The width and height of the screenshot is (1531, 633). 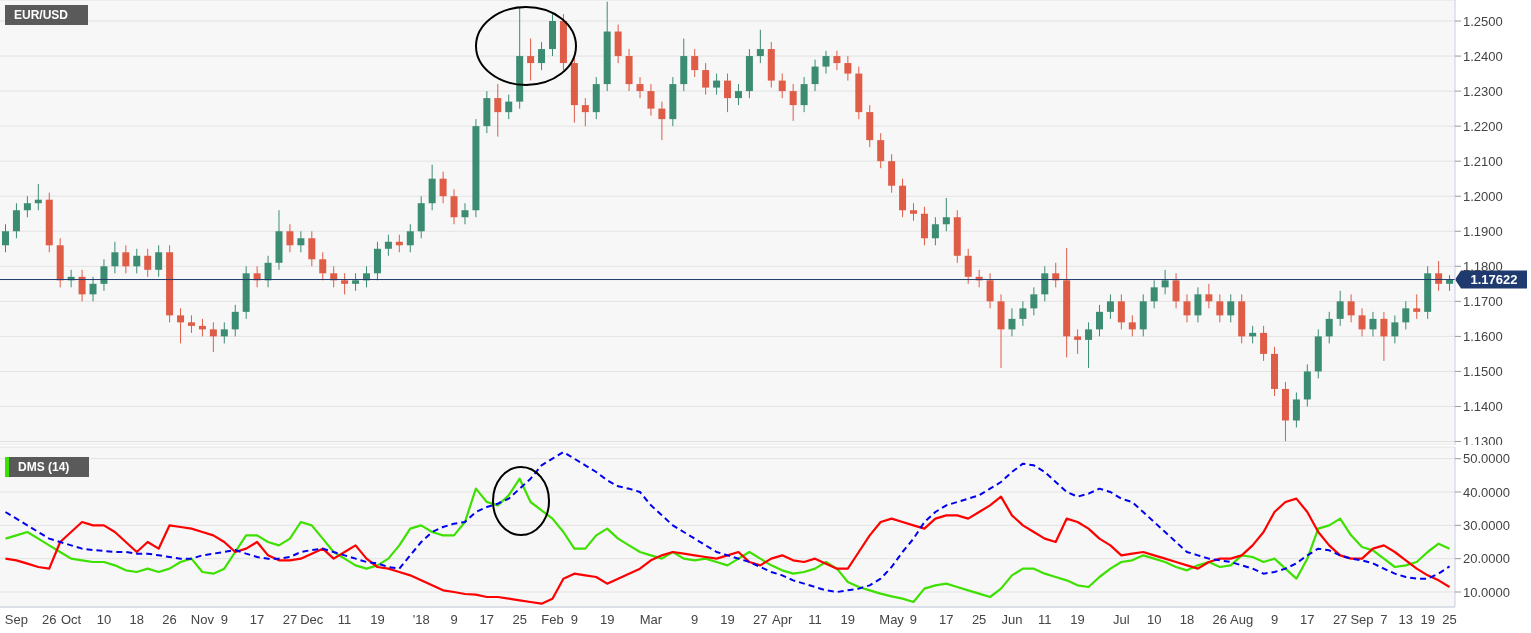 What do you see at coordinates (1242, 620) in the screenshot?
I see `x-tick-label: Aug` at bounding box center [1242, 620].